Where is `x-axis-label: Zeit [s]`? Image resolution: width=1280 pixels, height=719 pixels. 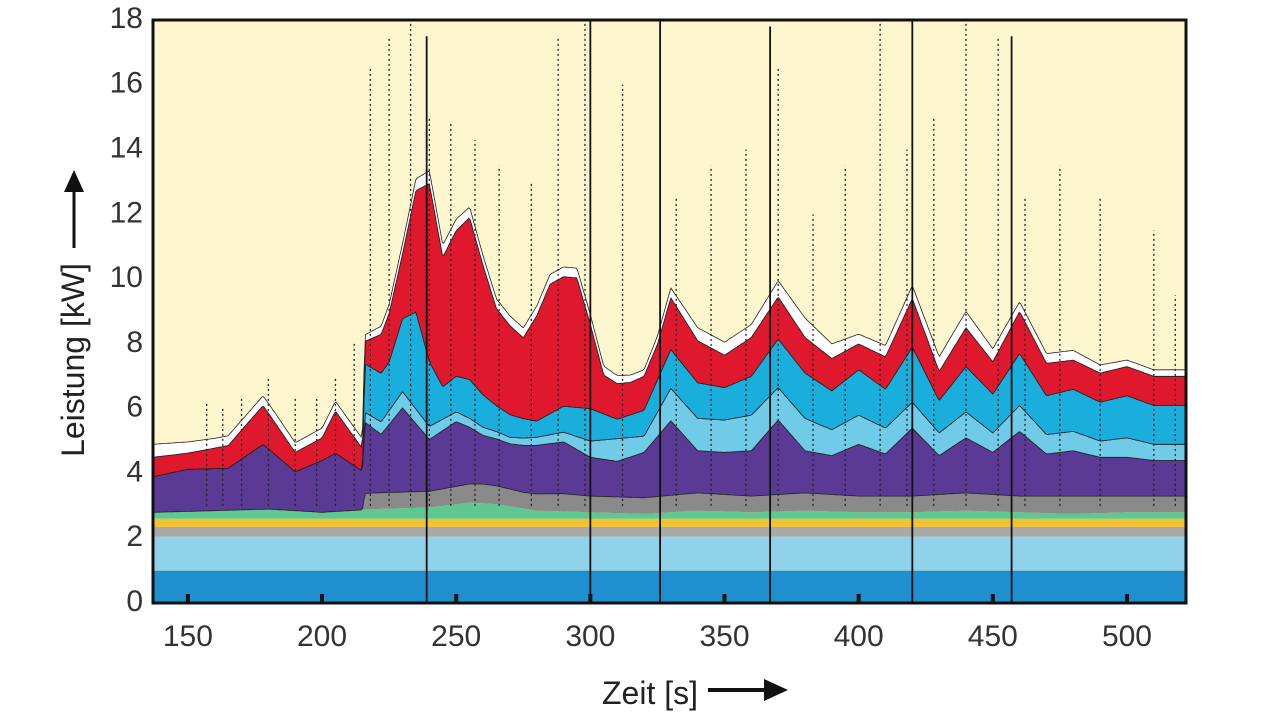 x-axis-label: Zeit [s] is located at coordinates (650, 693).